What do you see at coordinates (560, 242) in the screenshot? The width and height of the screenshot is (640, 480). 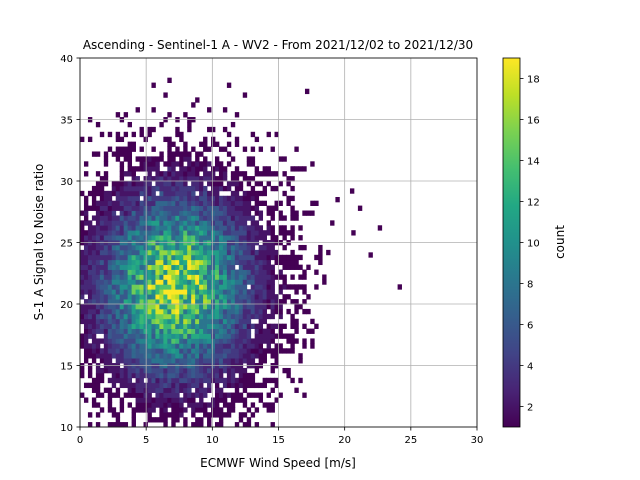 I see `colorbar-label: count` at bounding box center [560, 242].